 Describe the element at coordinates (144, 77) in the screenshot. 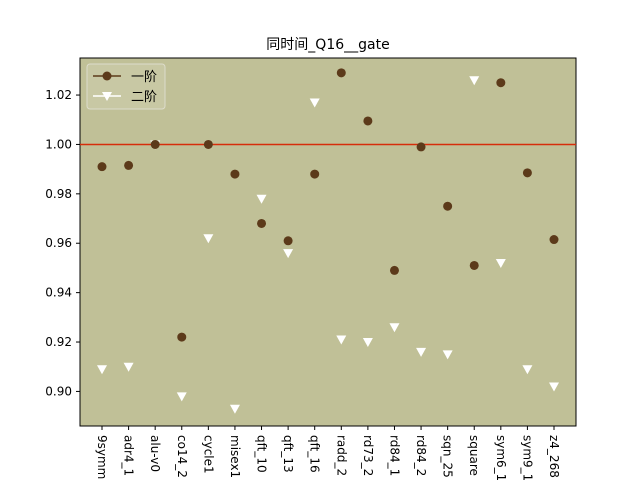

I see `legend-label: 一阶` at that location.